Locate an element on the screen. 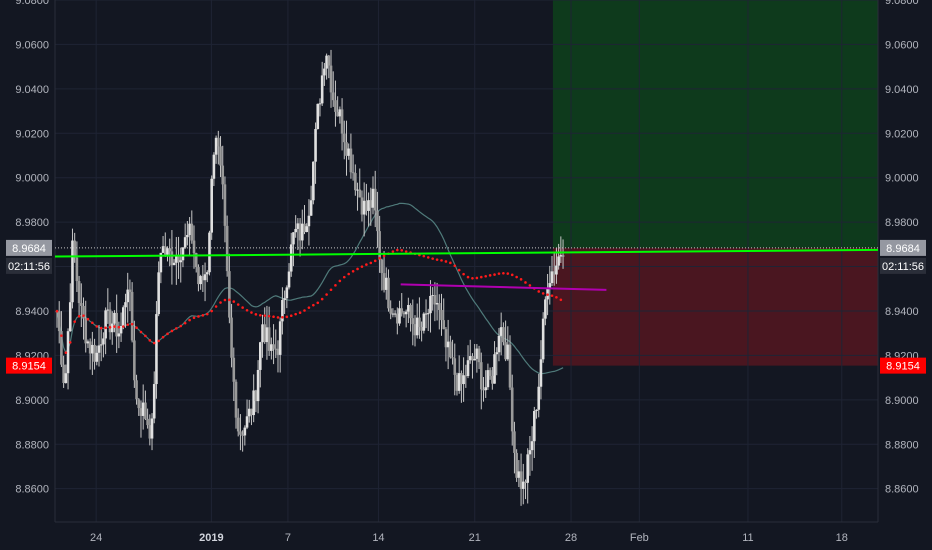  purple-horizontal-line is located at coordinates (503, 287).